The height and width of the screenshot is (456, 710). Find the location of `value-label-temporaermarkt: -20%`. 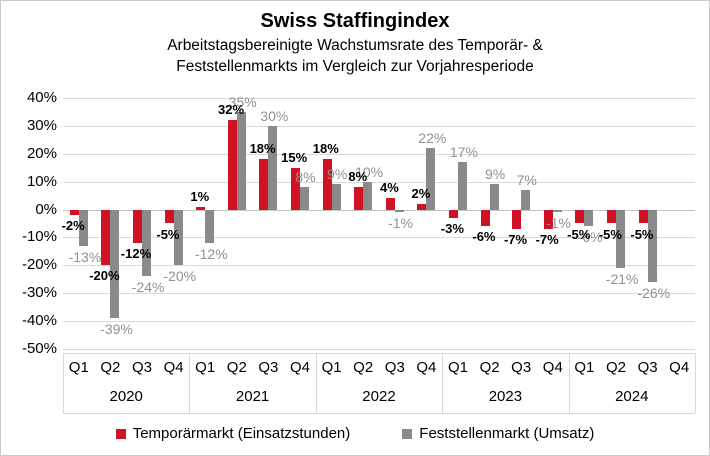

value-label-temporaermarkt: -20% is located at coordinates (104, 276).